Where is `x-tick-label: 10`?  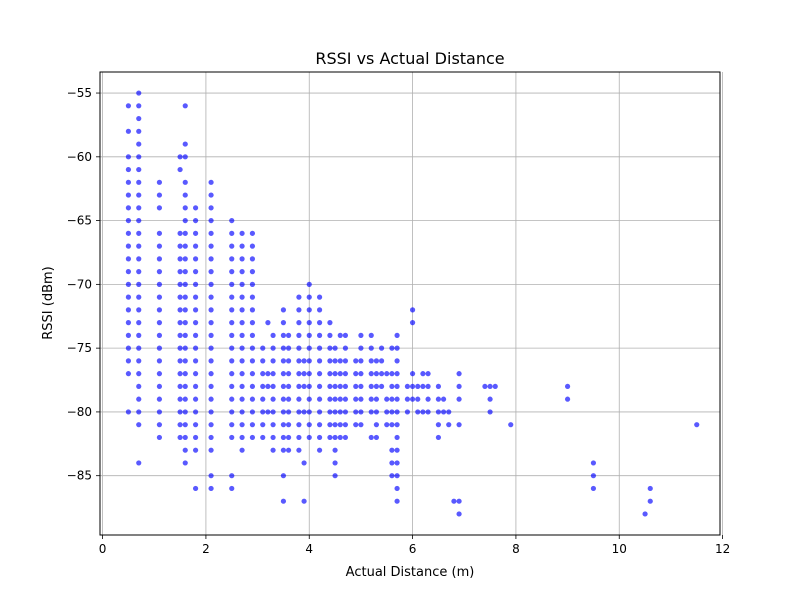
x-tick-label: 10 is located at coordinates (619, 549).